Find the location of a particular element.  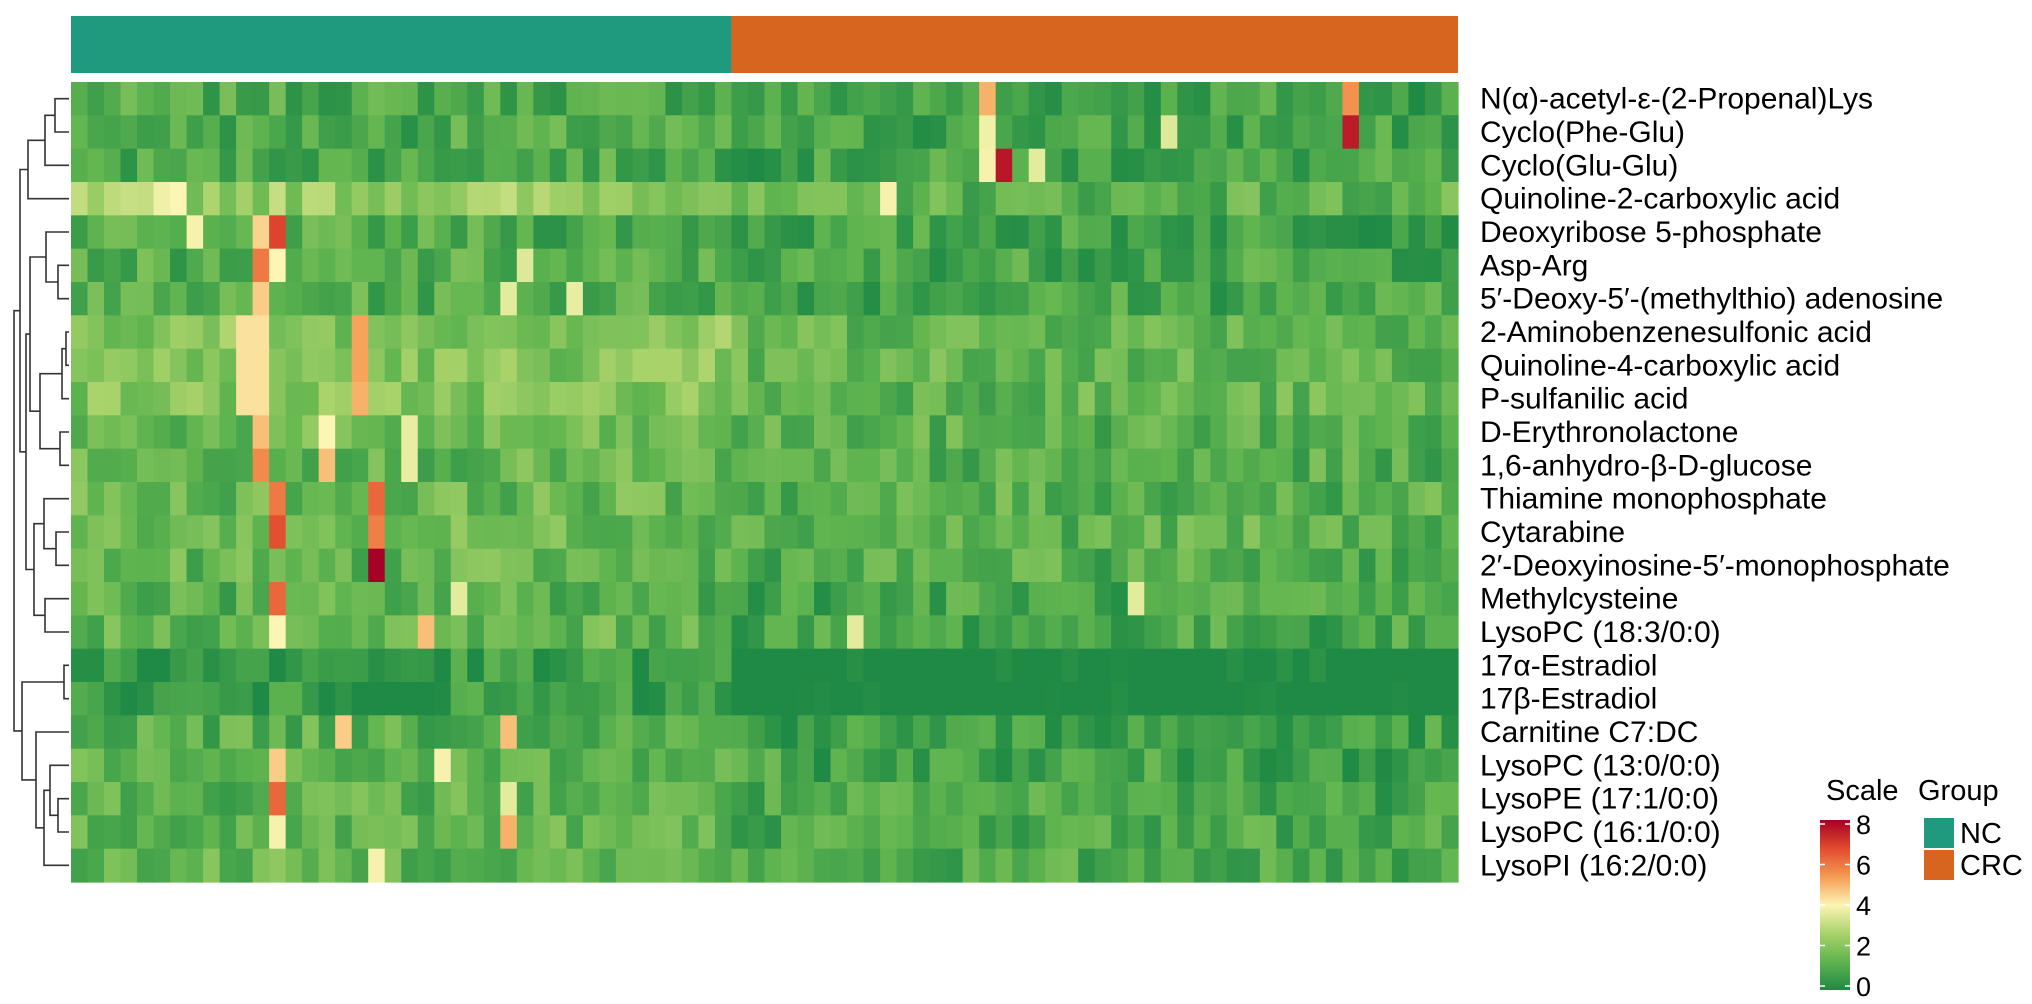

row-label: 17α-Estradiol is located at coordinates (1568, 665).